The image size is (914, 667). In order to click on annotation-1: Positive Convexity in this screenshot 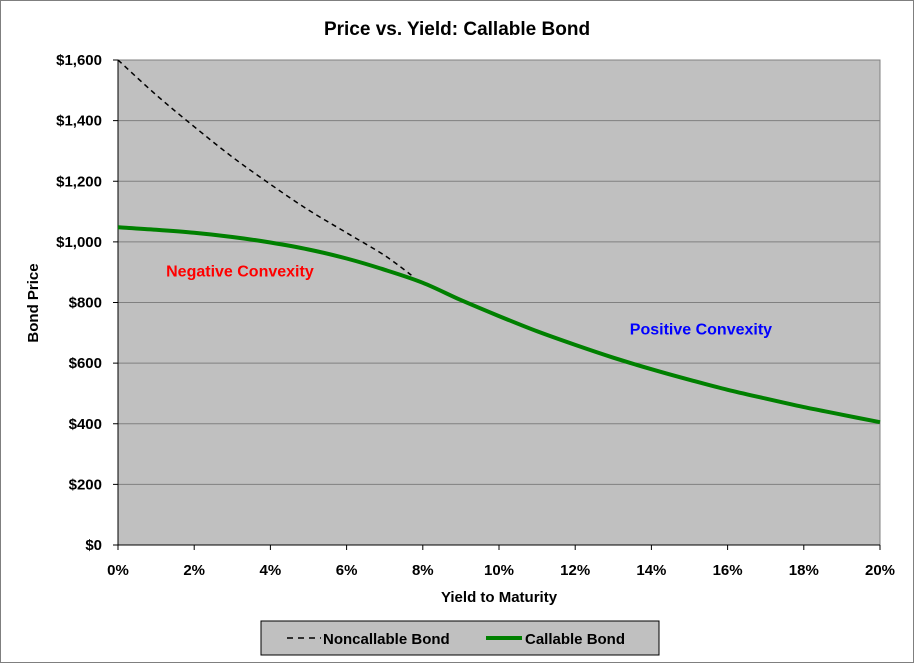, I will do `click(701, 329)`.